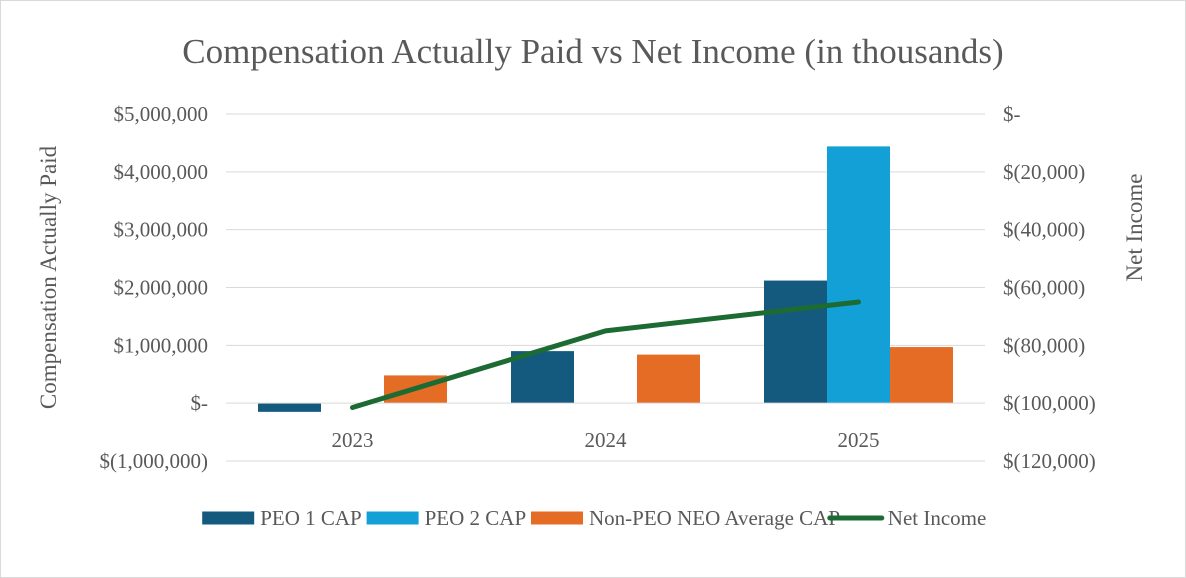 This screenshot has height=578, width=1186. What do you see at coordinates (476, 518) in the screenshot?
I see `legend-label: PEO 2 CAP` at bounding box center [476, 518].